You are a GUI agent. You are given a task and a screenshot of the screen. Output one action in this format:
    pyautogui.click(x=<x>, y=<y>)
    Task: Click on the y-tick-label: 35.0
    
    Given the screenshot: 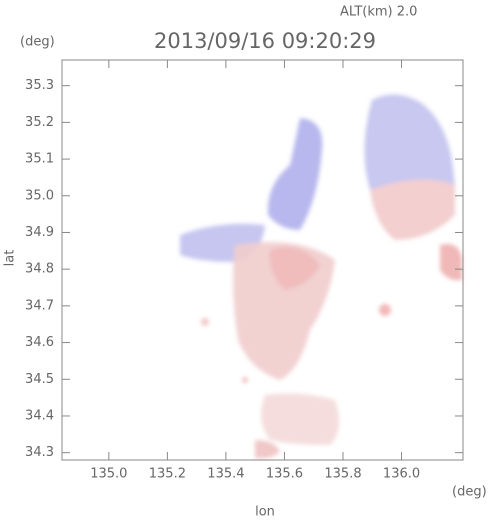 What is the action you would take?
    pyautogui.click(x=39, y=195)
    